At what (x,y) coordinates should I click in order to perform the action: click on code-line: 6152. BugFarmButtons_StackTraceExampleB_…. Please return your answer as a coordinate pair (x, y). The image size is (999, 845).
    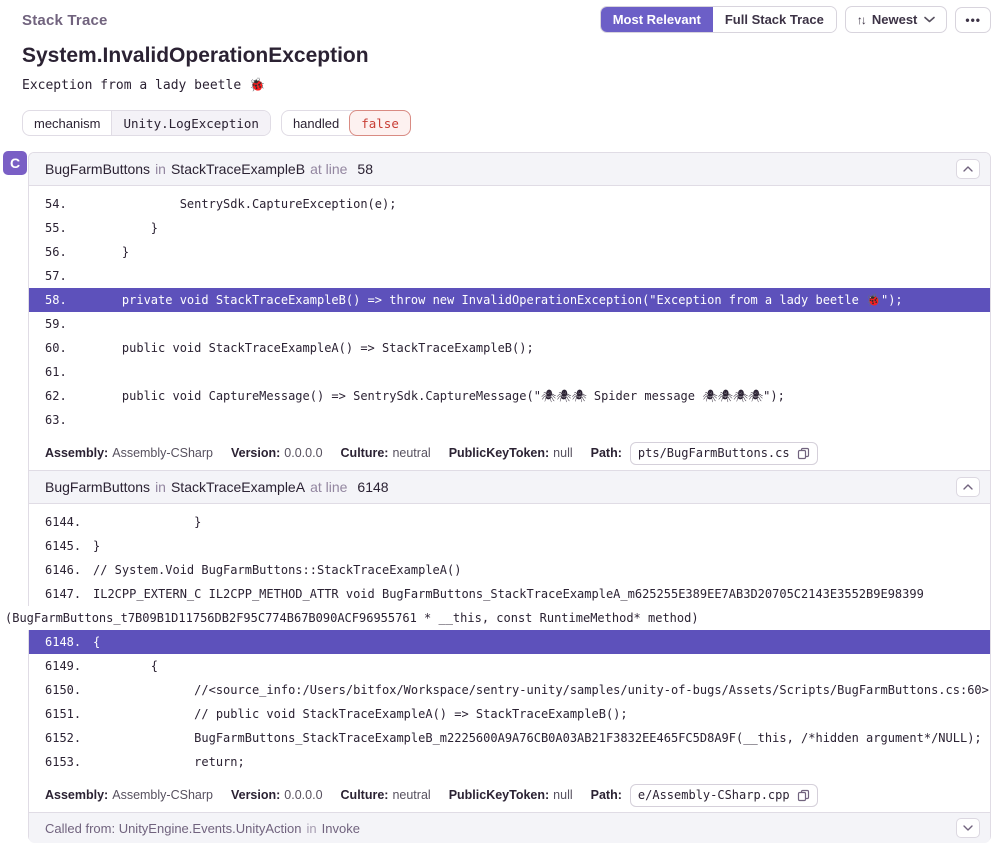
    Looking at the image, I should click on (509, 738).